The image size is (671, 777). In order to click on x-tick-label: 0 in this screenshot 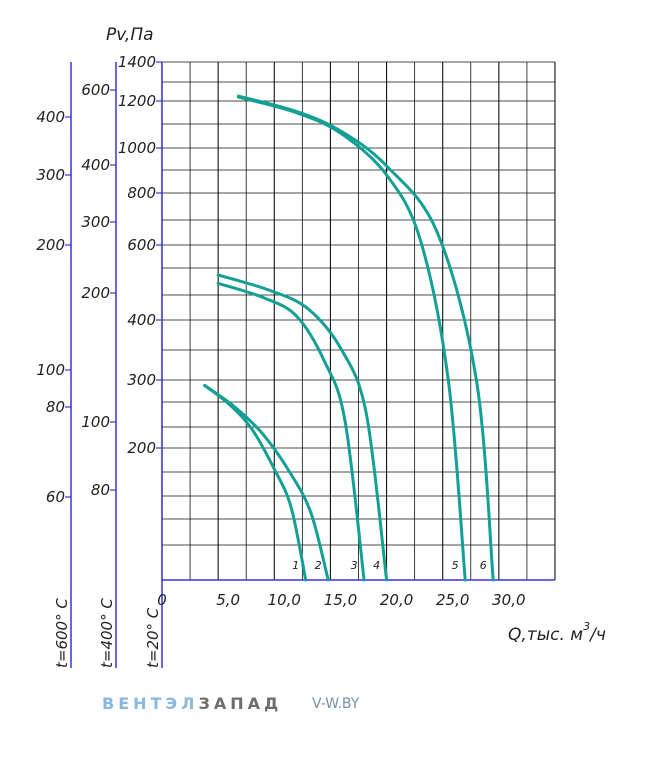, I will do `click(162, 600)`.